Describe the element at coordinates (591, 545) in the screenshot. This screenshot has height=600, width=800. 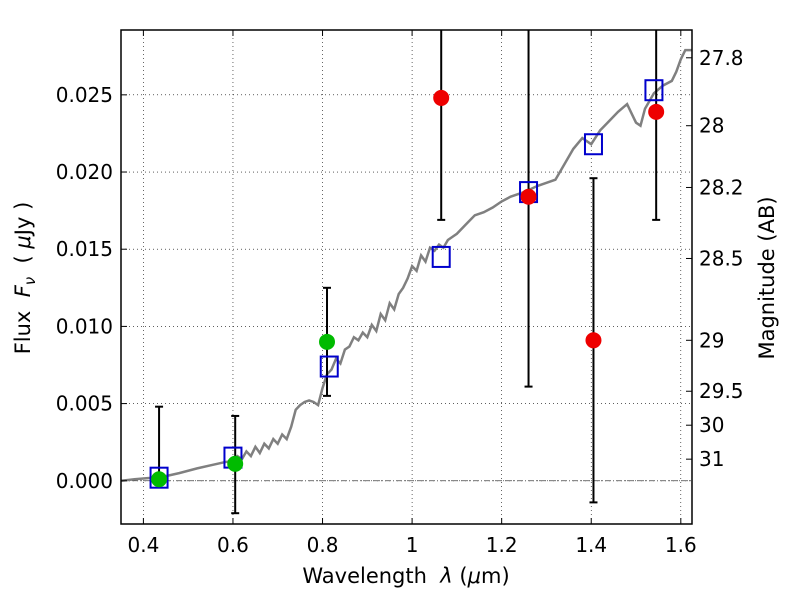
I see `x-tick-label: 1.4` at that location.